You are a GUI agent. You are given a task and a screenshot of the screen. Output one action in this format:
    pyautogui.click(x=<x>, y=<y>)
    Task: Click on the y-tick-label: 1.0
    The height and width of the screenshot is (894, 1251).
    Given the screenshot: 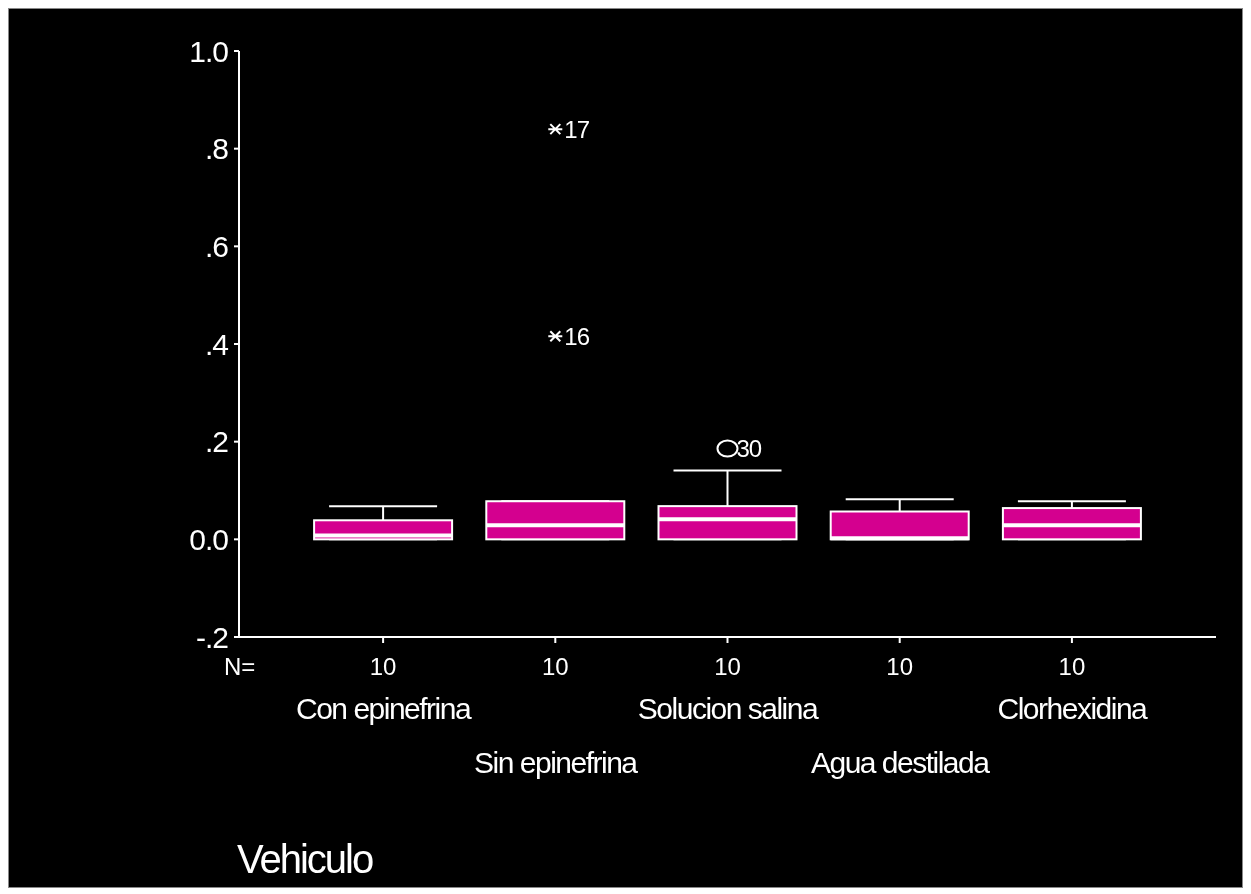 What is the action you would take?
    pyautogui.click(x=209, y=51)
    